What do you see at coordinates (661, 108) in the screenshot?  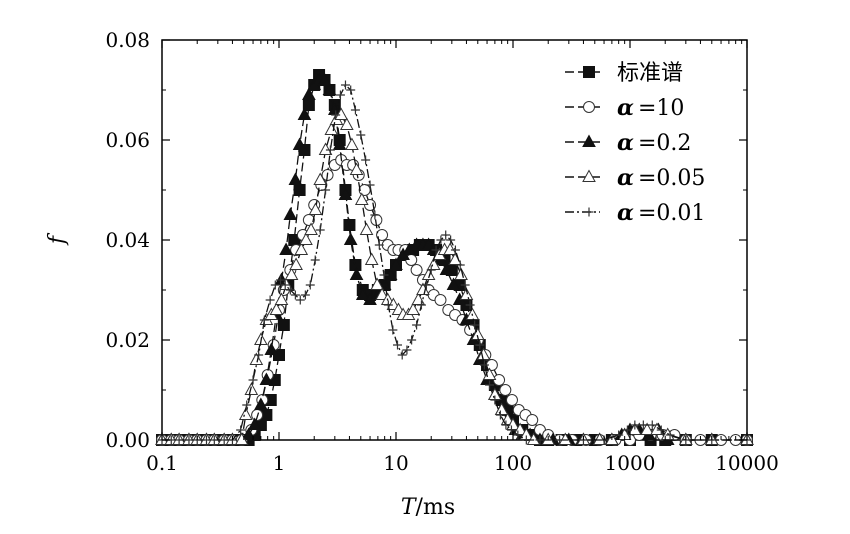 I see `legend-alpha-value: =10` at bounding box center [661, 108].